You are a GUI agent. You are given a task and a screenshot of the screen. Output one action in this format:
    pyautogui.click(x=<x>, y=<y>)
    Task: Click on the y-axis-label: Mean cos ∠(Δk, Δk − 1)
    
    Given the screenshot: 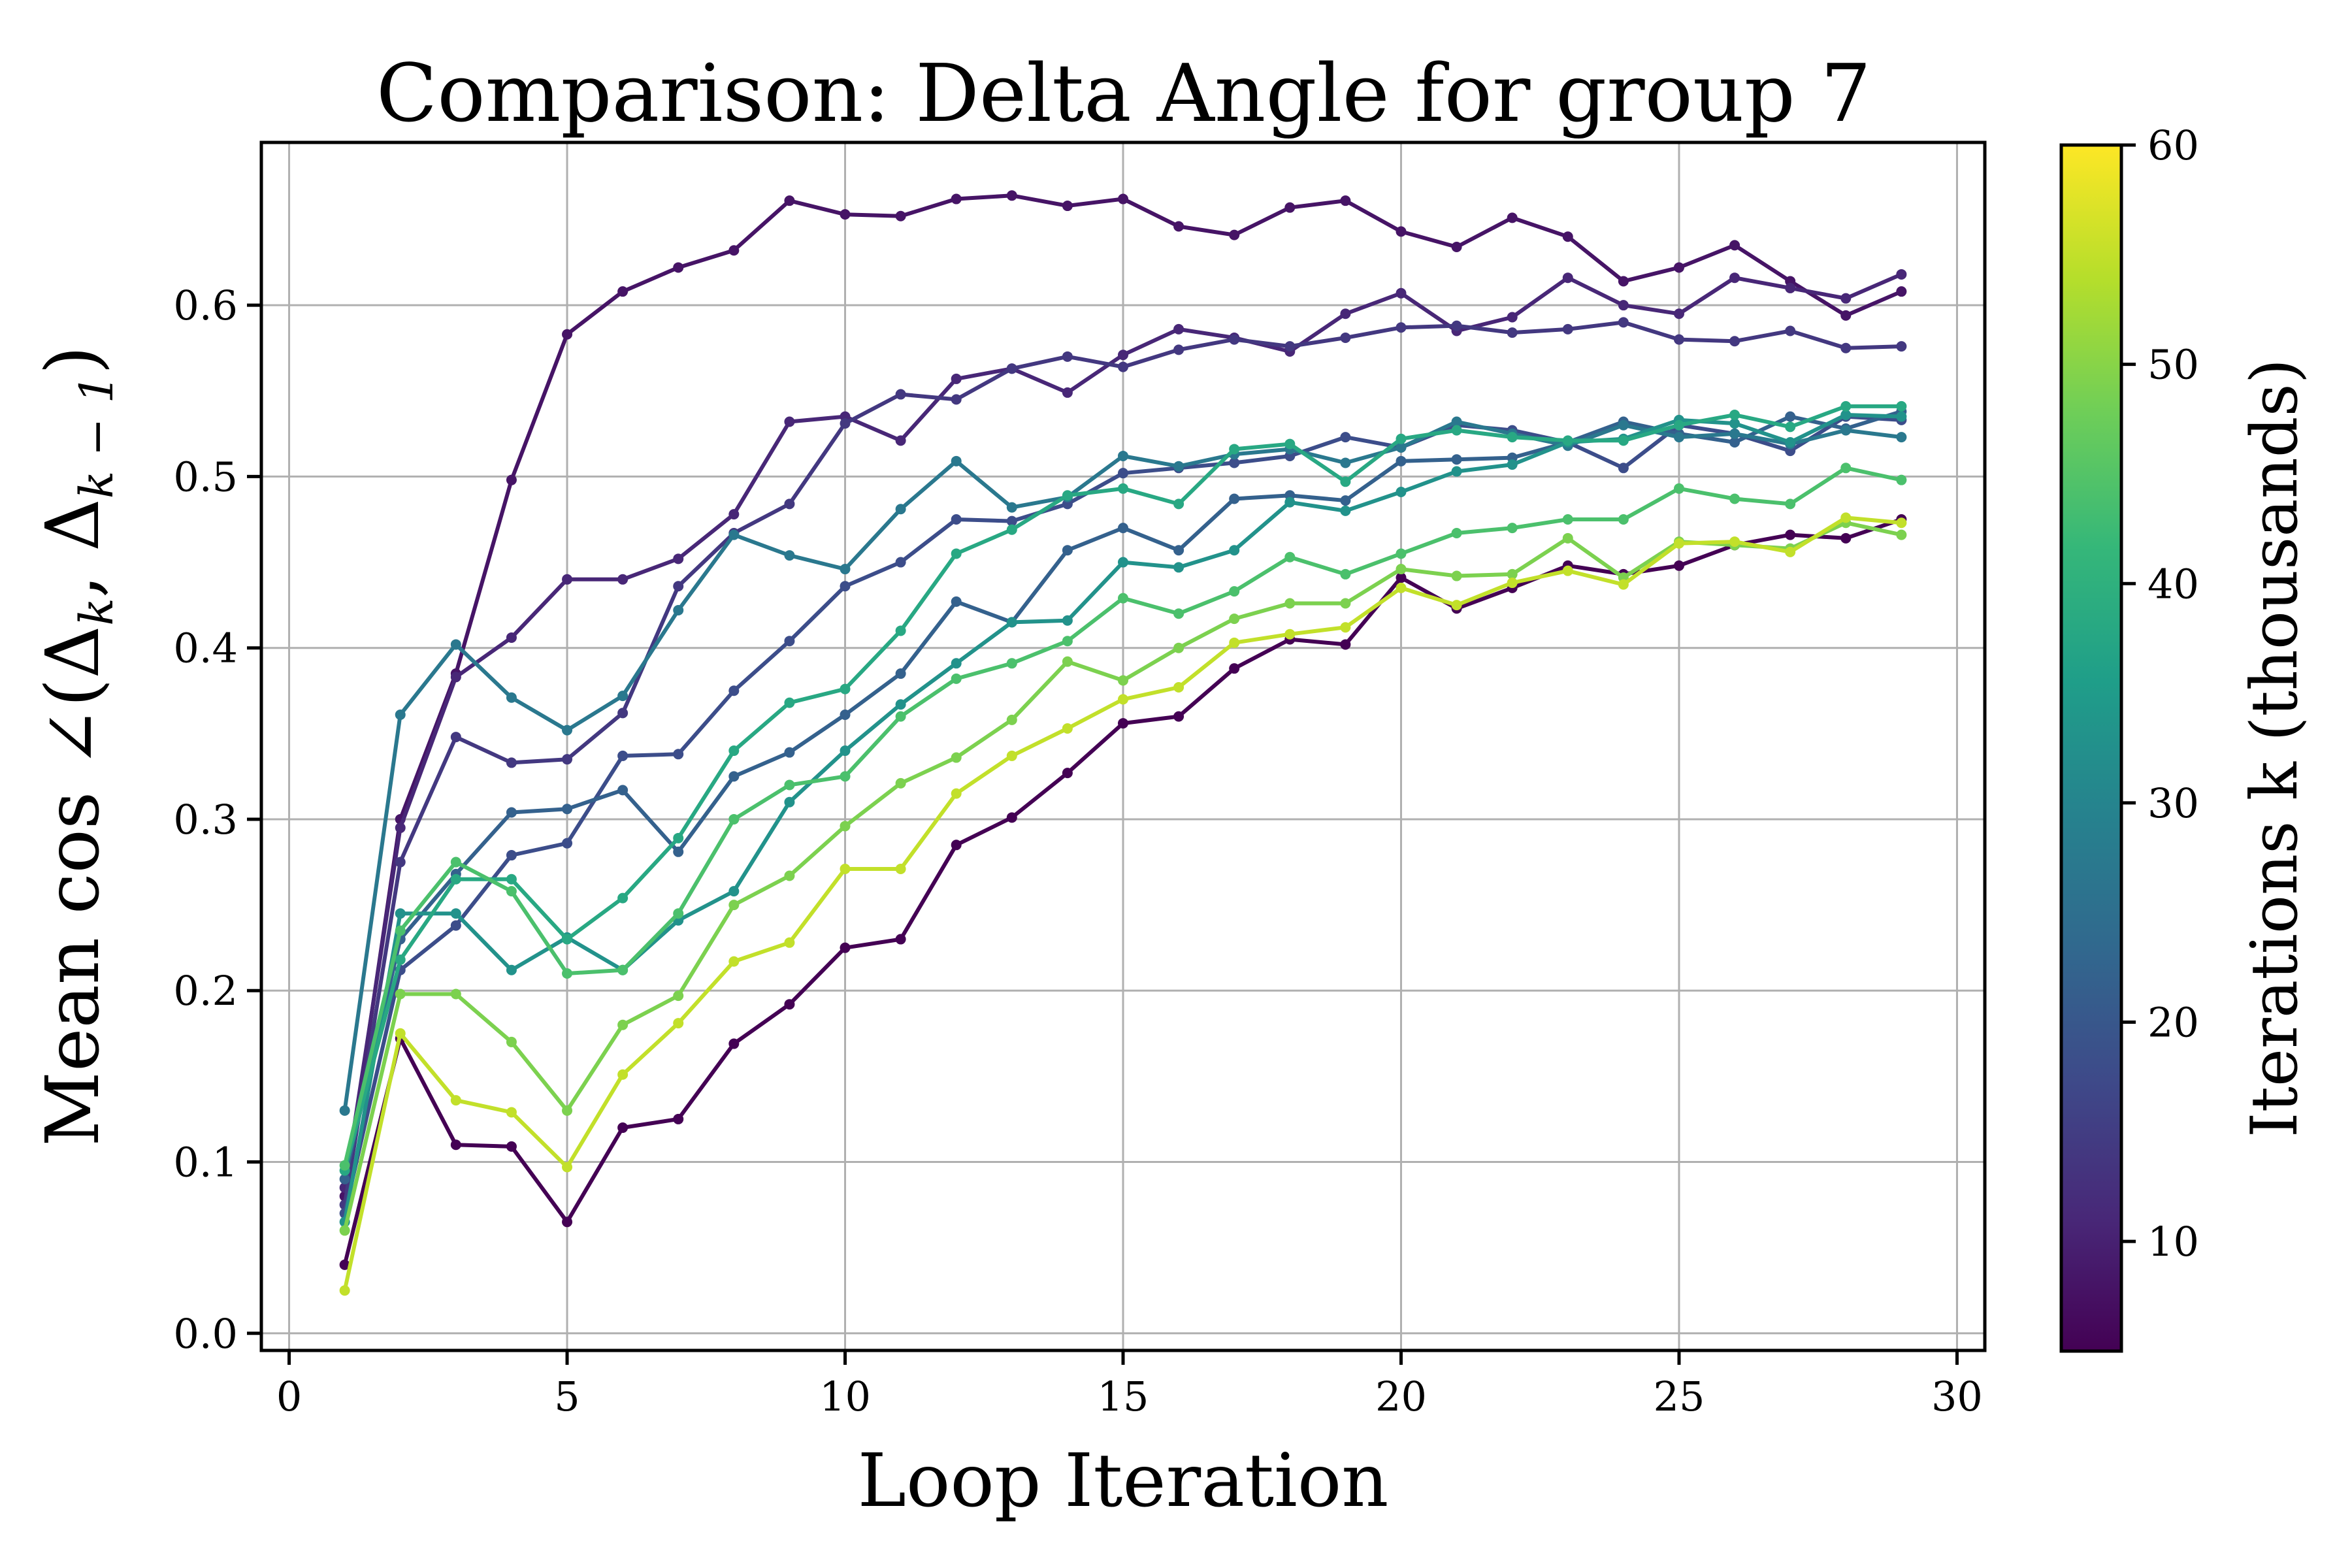 What is the action you would take?
    pyautogui.click(x=77, y=746)
    